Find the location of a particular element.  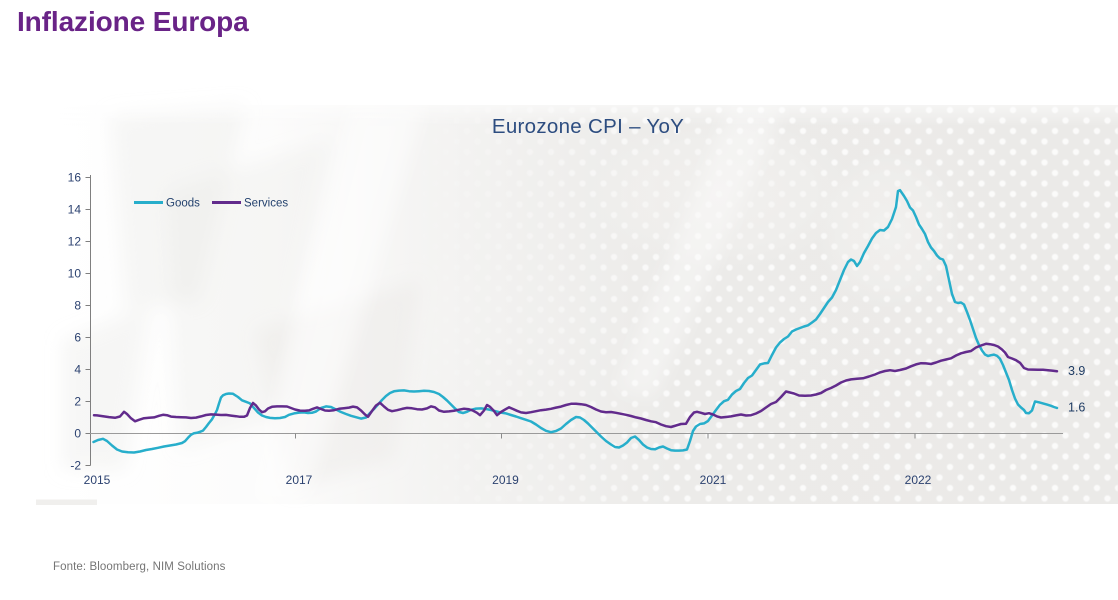

svg-text: 2021 is located at coordinates (713, 480).